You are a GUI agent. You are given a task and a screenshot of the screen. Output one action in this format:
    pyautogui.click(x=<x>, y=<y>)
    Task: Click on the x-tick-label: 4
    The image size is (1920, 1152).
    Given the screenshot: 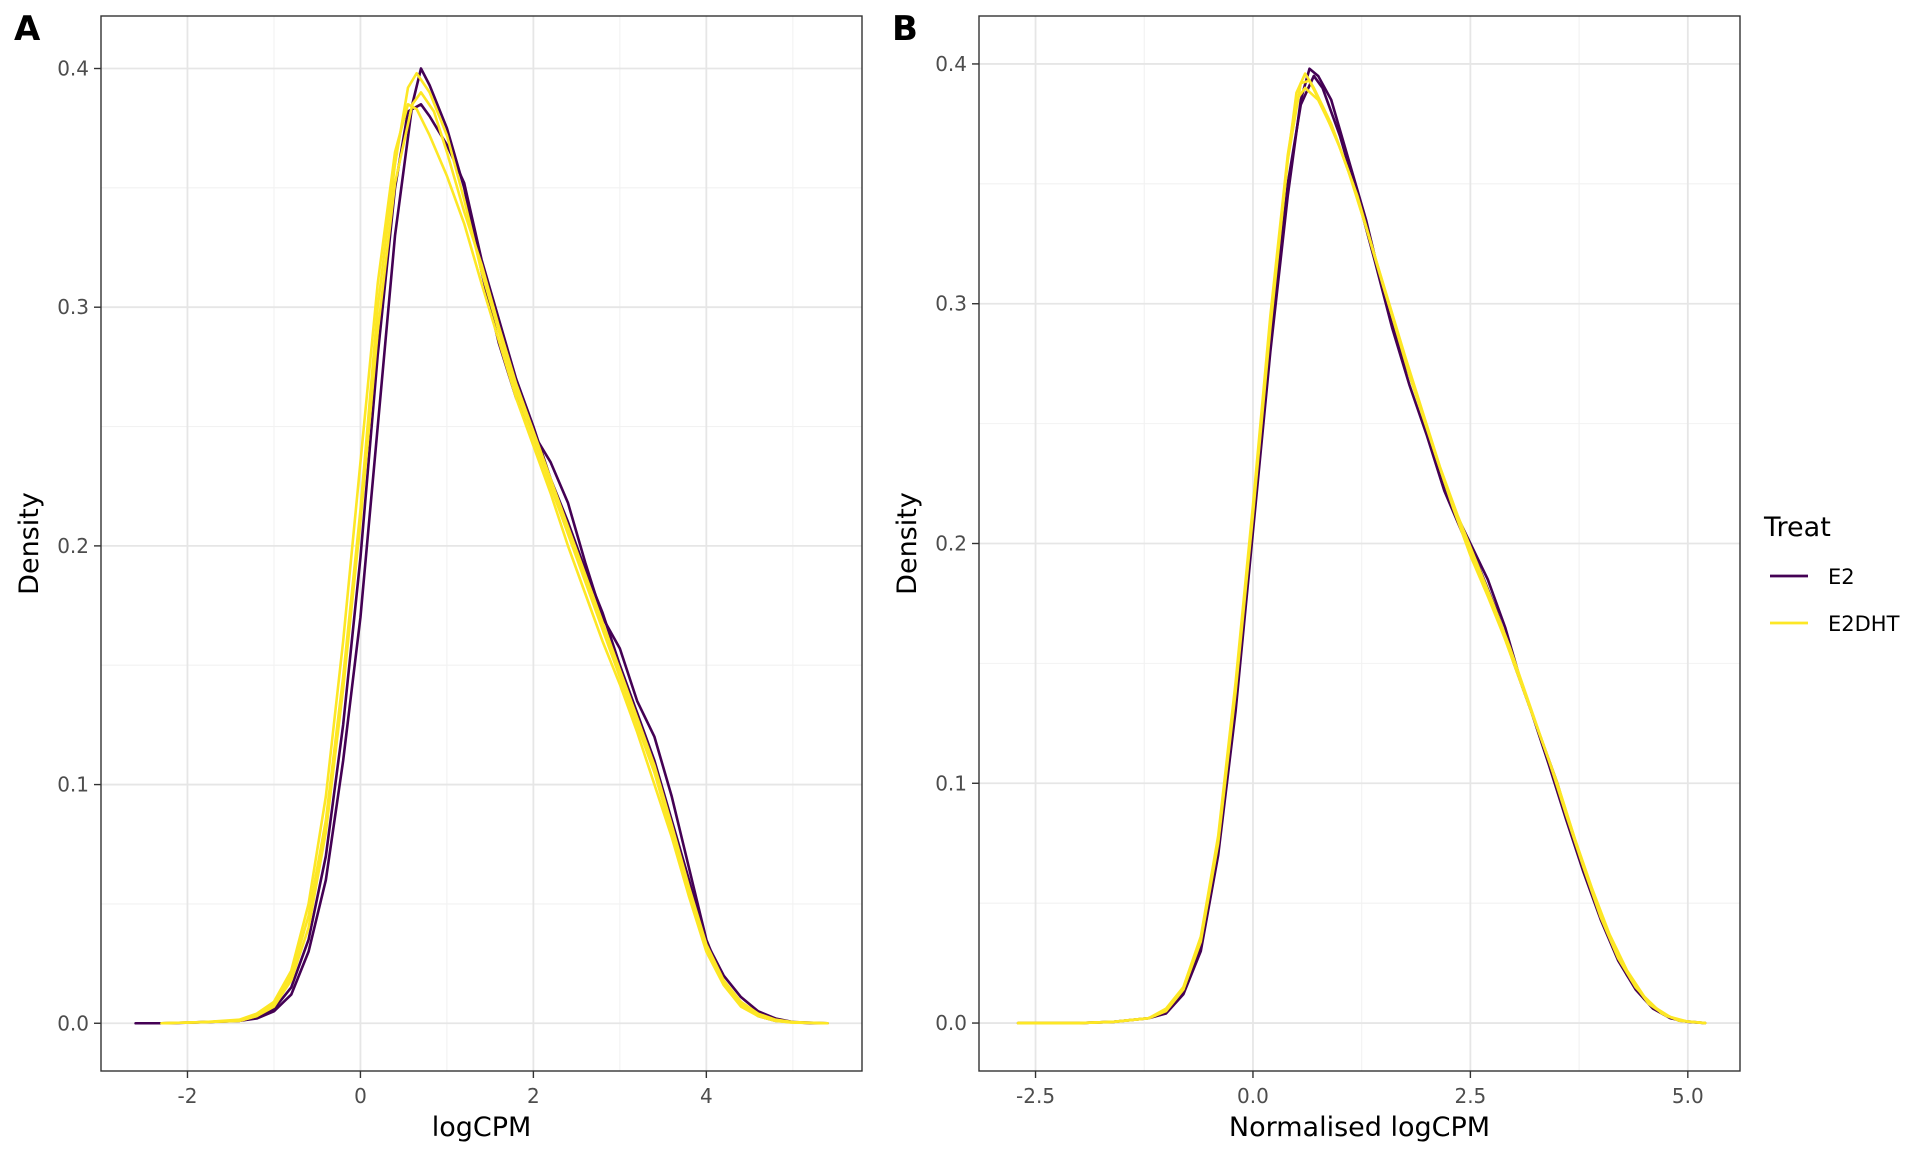 What is the action you would take?
    pyautogui.click(x=706, y=1096)
    